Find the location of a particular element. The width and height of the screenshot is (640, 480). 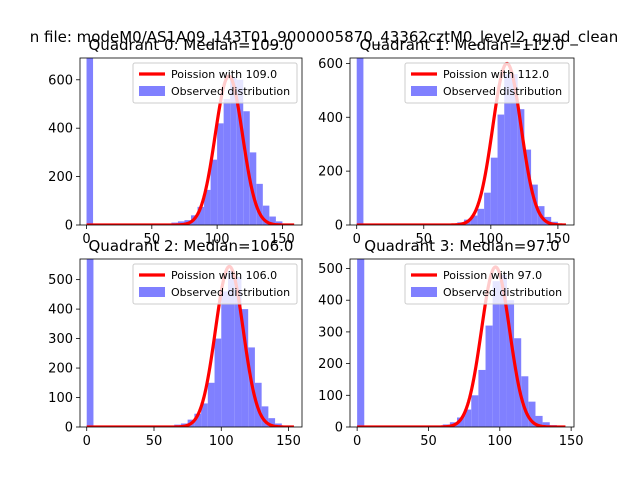

subplot-title: Quadrant 3: Median=97.0 is located at coordinates (461, 246).